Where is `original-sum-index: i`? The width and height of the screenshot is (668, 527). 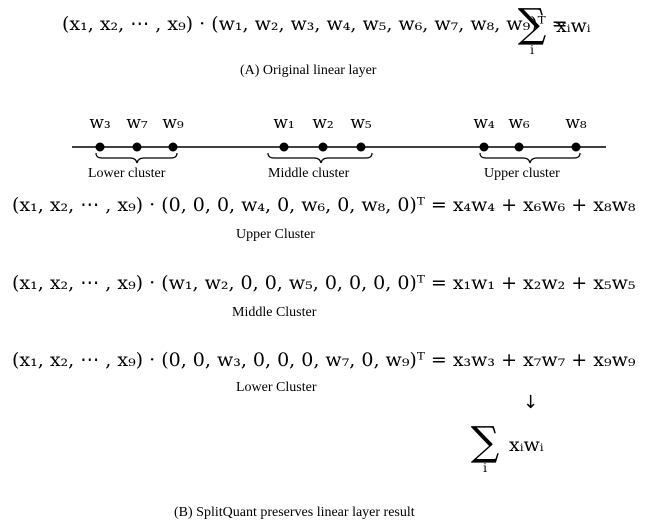
original-sum-index: i is located at coordinates (532, 50).